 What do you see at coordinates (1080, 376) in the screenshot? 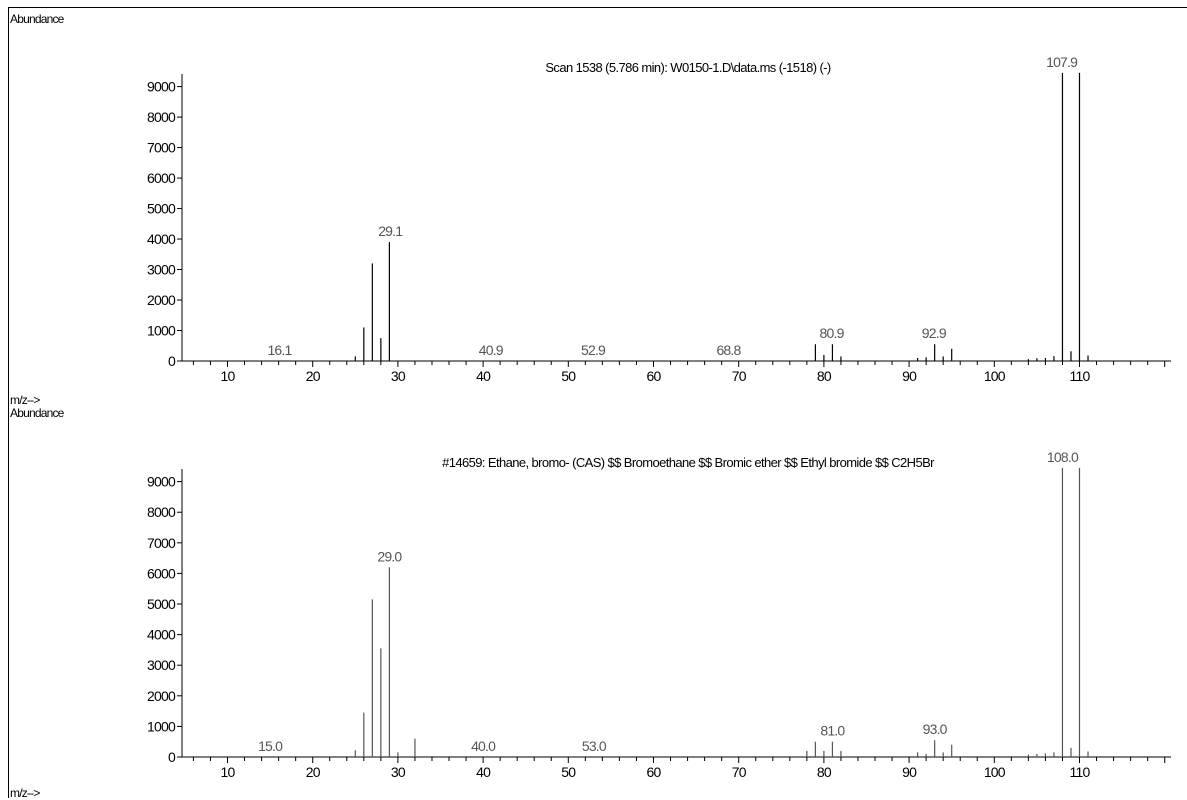
I see `x-tick-label-top: 110` at bounding box center [1080, 376].